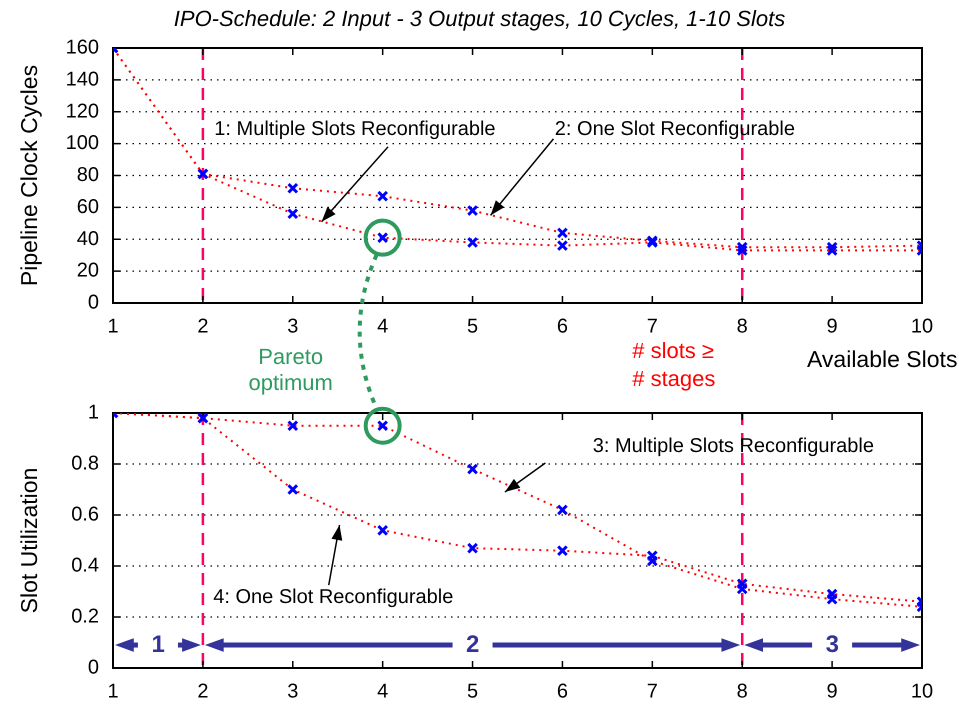 The image size is (959, 713). I want to click on y-tick-label: 20, so click(87, 271).